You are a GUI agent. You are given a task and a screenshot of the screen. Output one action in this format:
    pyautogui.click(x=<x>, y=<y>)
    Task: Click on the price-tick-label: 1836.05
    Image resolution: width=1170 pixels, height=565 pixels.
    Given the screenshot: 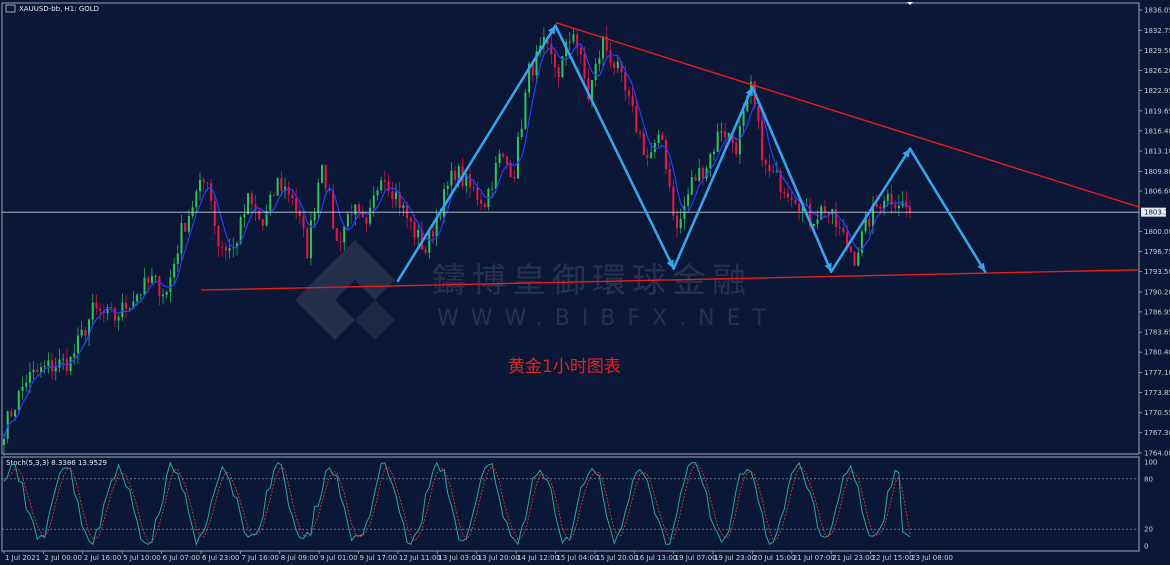 What is the action you would take?
    pyautogui.click(x=1157, y=11)
    